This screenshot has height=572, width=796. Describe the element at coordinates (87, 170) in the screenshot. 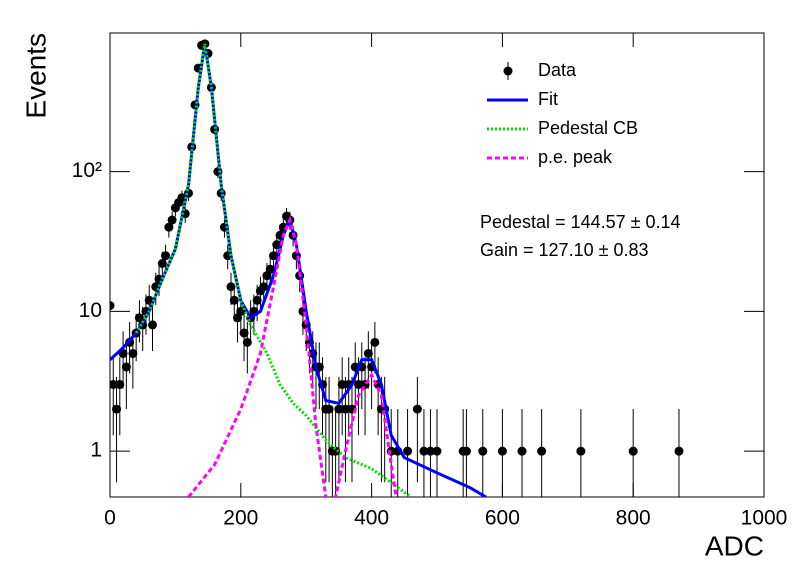

I see `y-tick-label: 10²` at that location.